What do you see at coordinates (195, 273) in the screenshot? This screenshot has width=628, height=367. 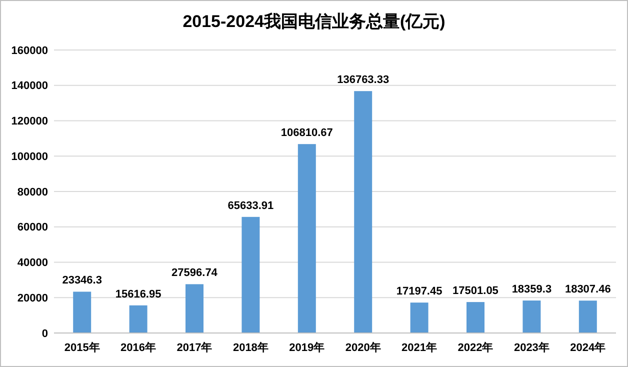 I see `data-label: 27596.74` at bounding box center [195, 273].